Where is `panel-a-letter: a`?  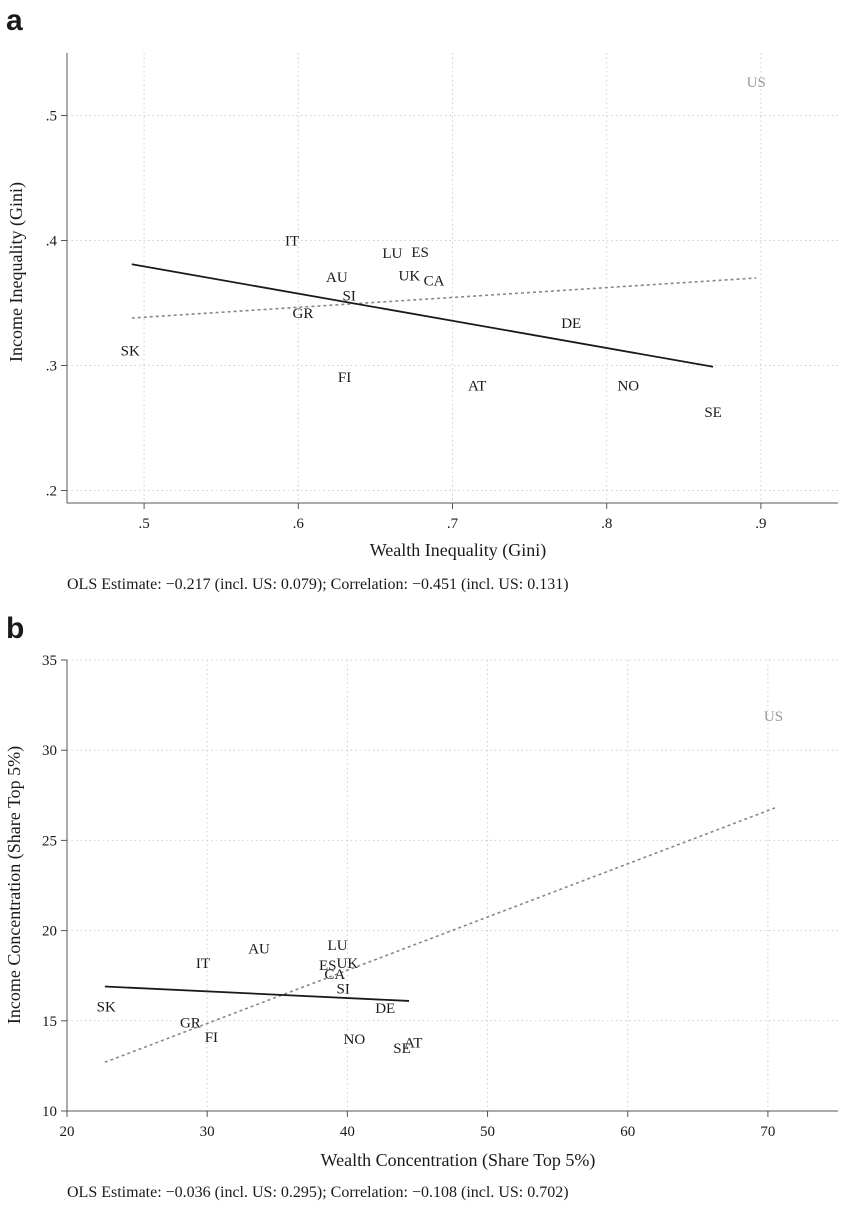 panel-a-letter: a is located at coordinates (14, 20).